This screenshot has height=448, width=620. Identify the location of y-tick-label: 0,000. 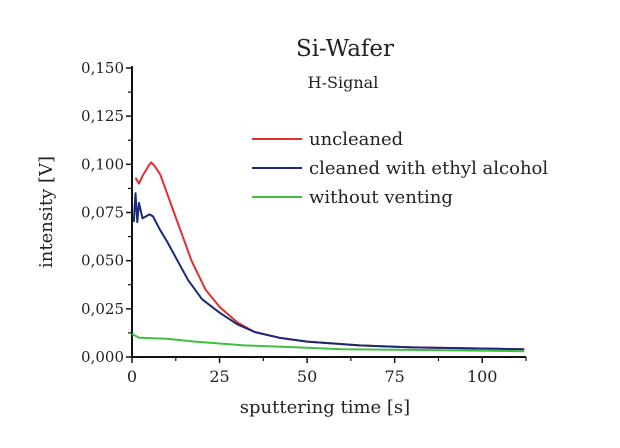
(102, 357).